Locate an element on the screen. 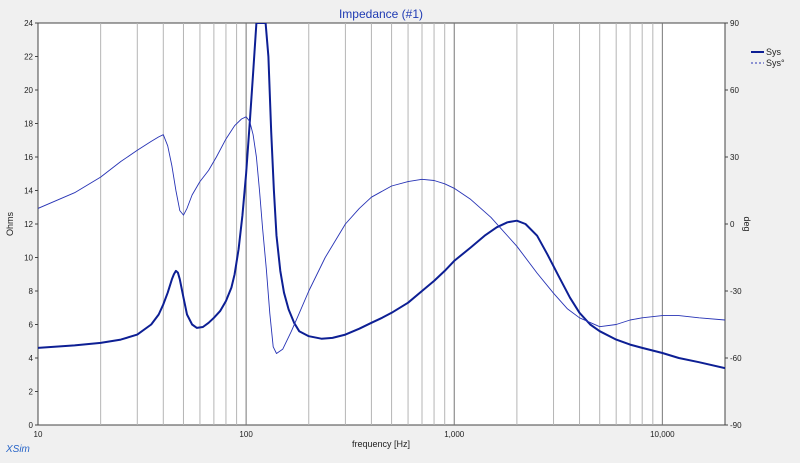 The height and width of the screenshot is (463, 800). y-left-tick-label: 22 is located at coordinates (28, 57).